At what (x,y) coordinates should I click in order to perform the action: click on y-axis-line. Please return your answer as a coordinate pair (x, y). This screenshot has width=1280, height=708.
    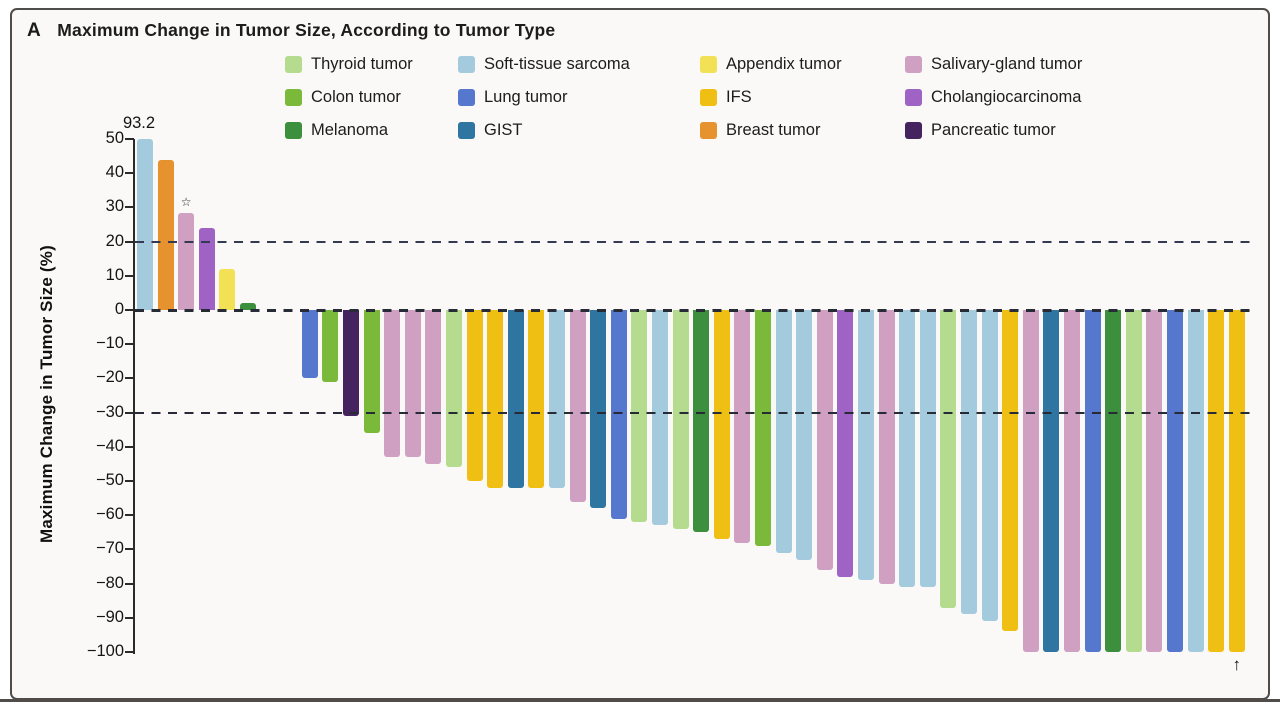
    Looking at the image, I should click on (134, 396).